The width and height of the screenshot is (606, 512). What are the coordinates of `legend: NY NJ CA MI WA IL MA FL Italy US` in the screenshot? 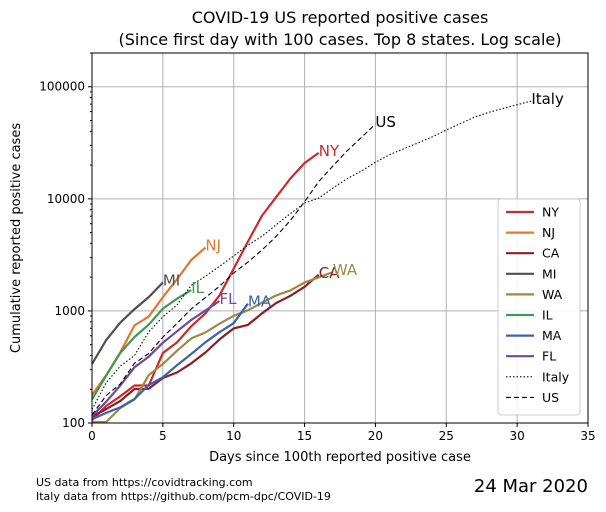 It's located at (539, 307).